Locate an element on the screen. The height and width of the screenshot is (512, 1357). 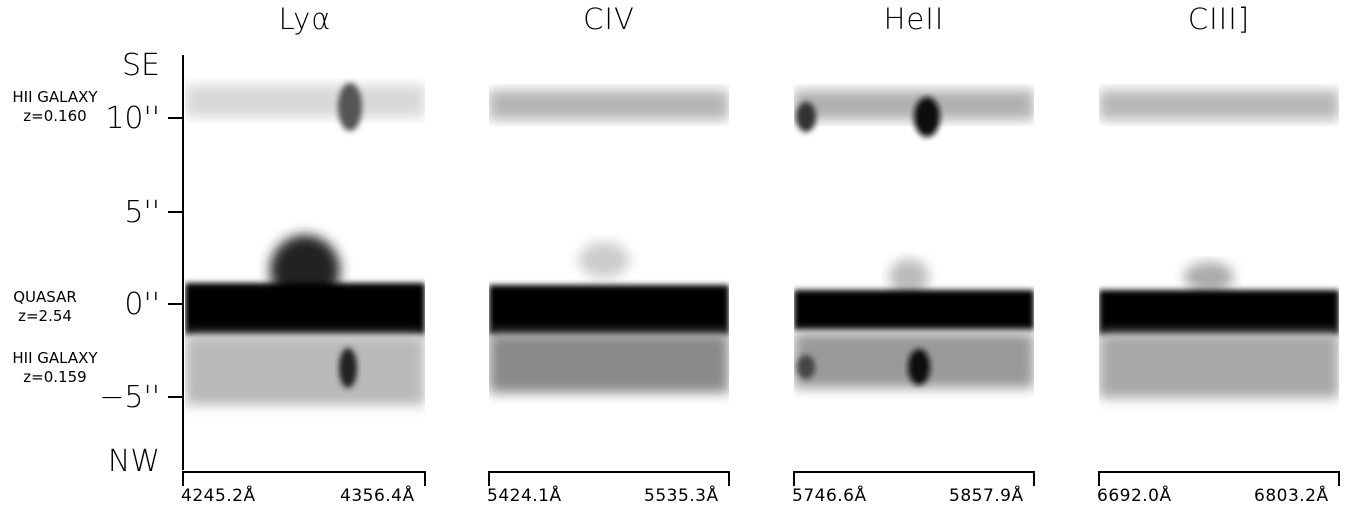
panel-title-lya: Lyα is located at coordinates (305, 19).